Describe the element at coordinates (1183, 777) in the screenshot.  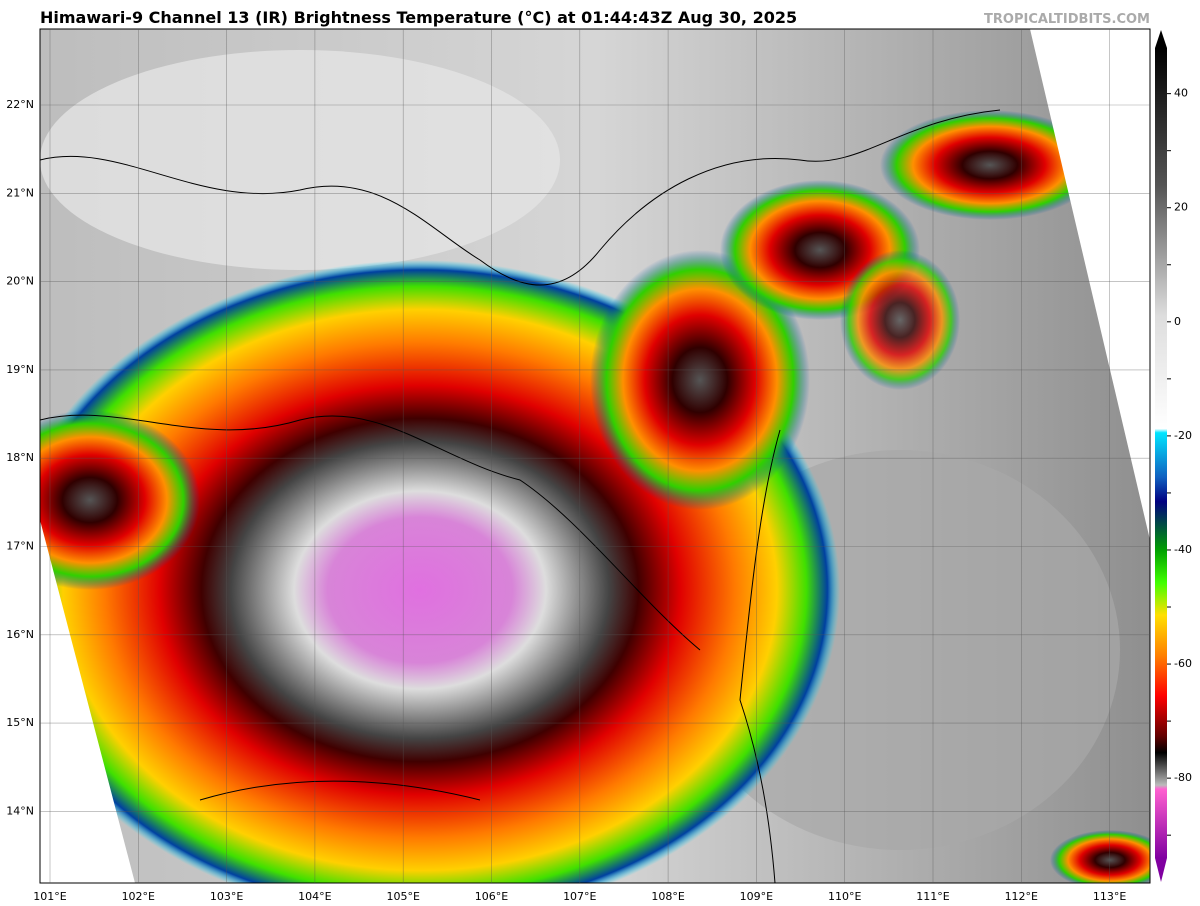
I see `colorbar-tick-label: -80` at that location.